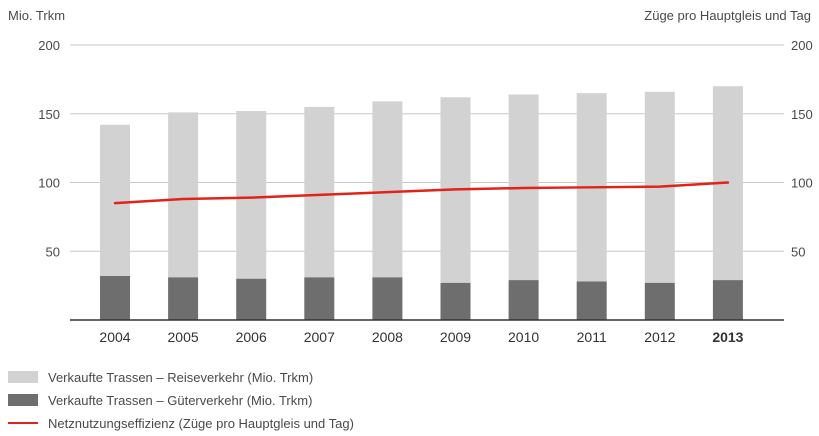 This screenshot has width=819, height=436. I want to click on y-tick-right-100: 100, so click(802, 183).